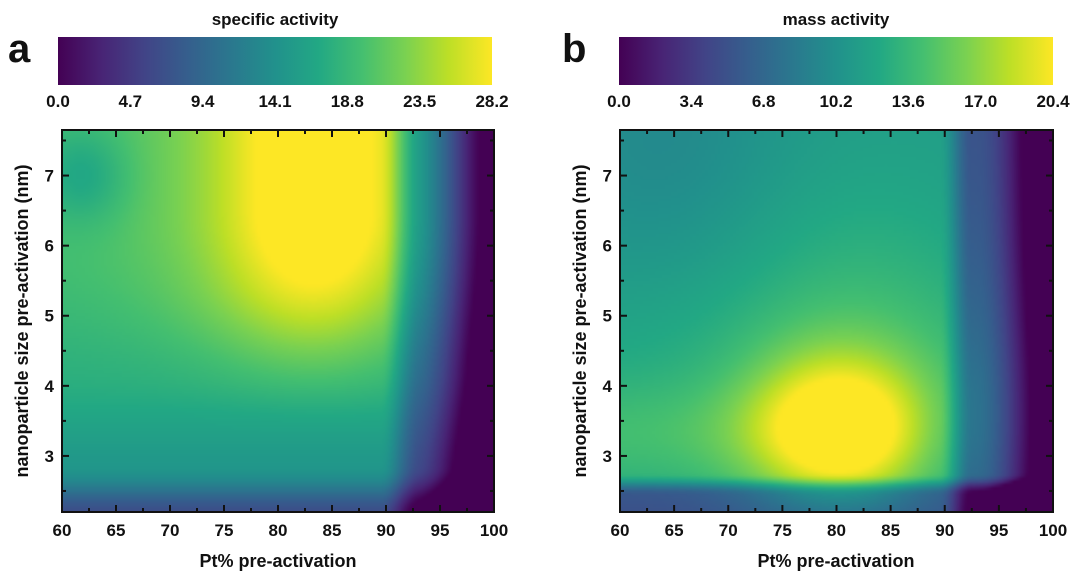 This screenshot has width=1080, height=577. I want to click on colorbar-tick-label: 3.4, so click(692, 101).